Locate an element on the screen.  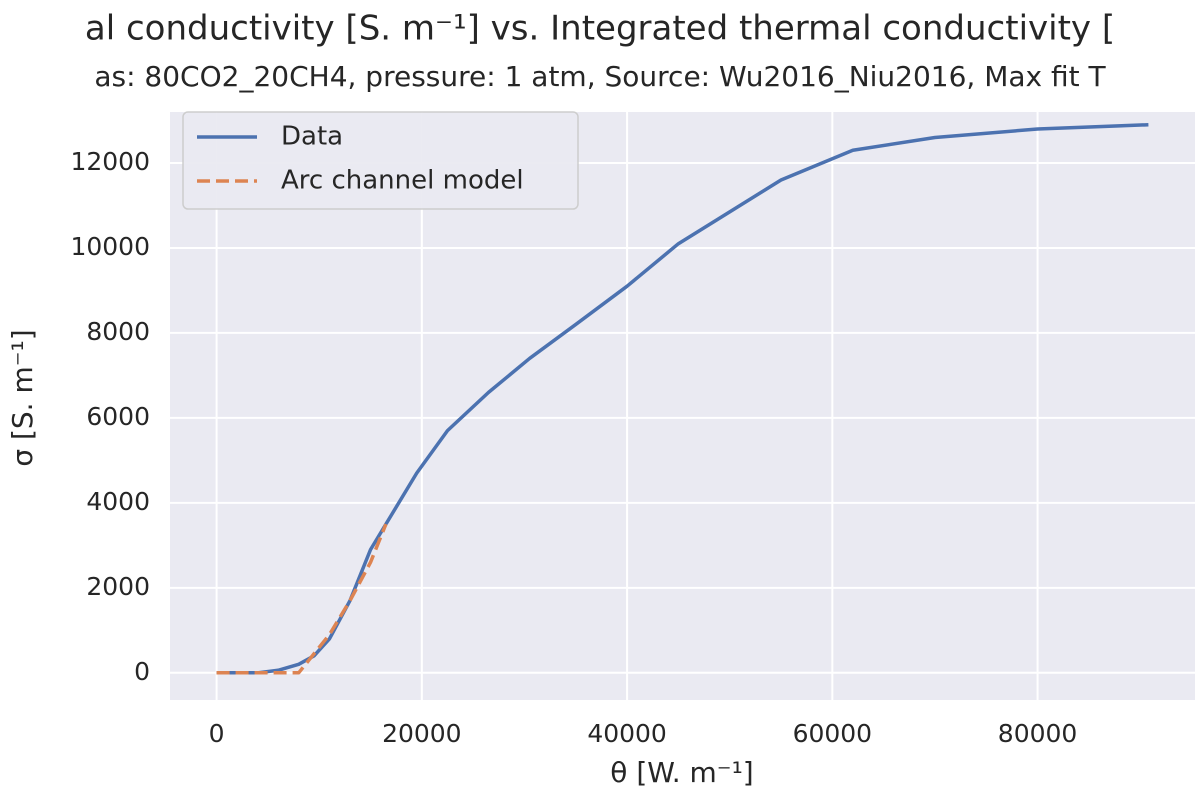
x-tick-label: 40000 is located at coordinates (627, 733).